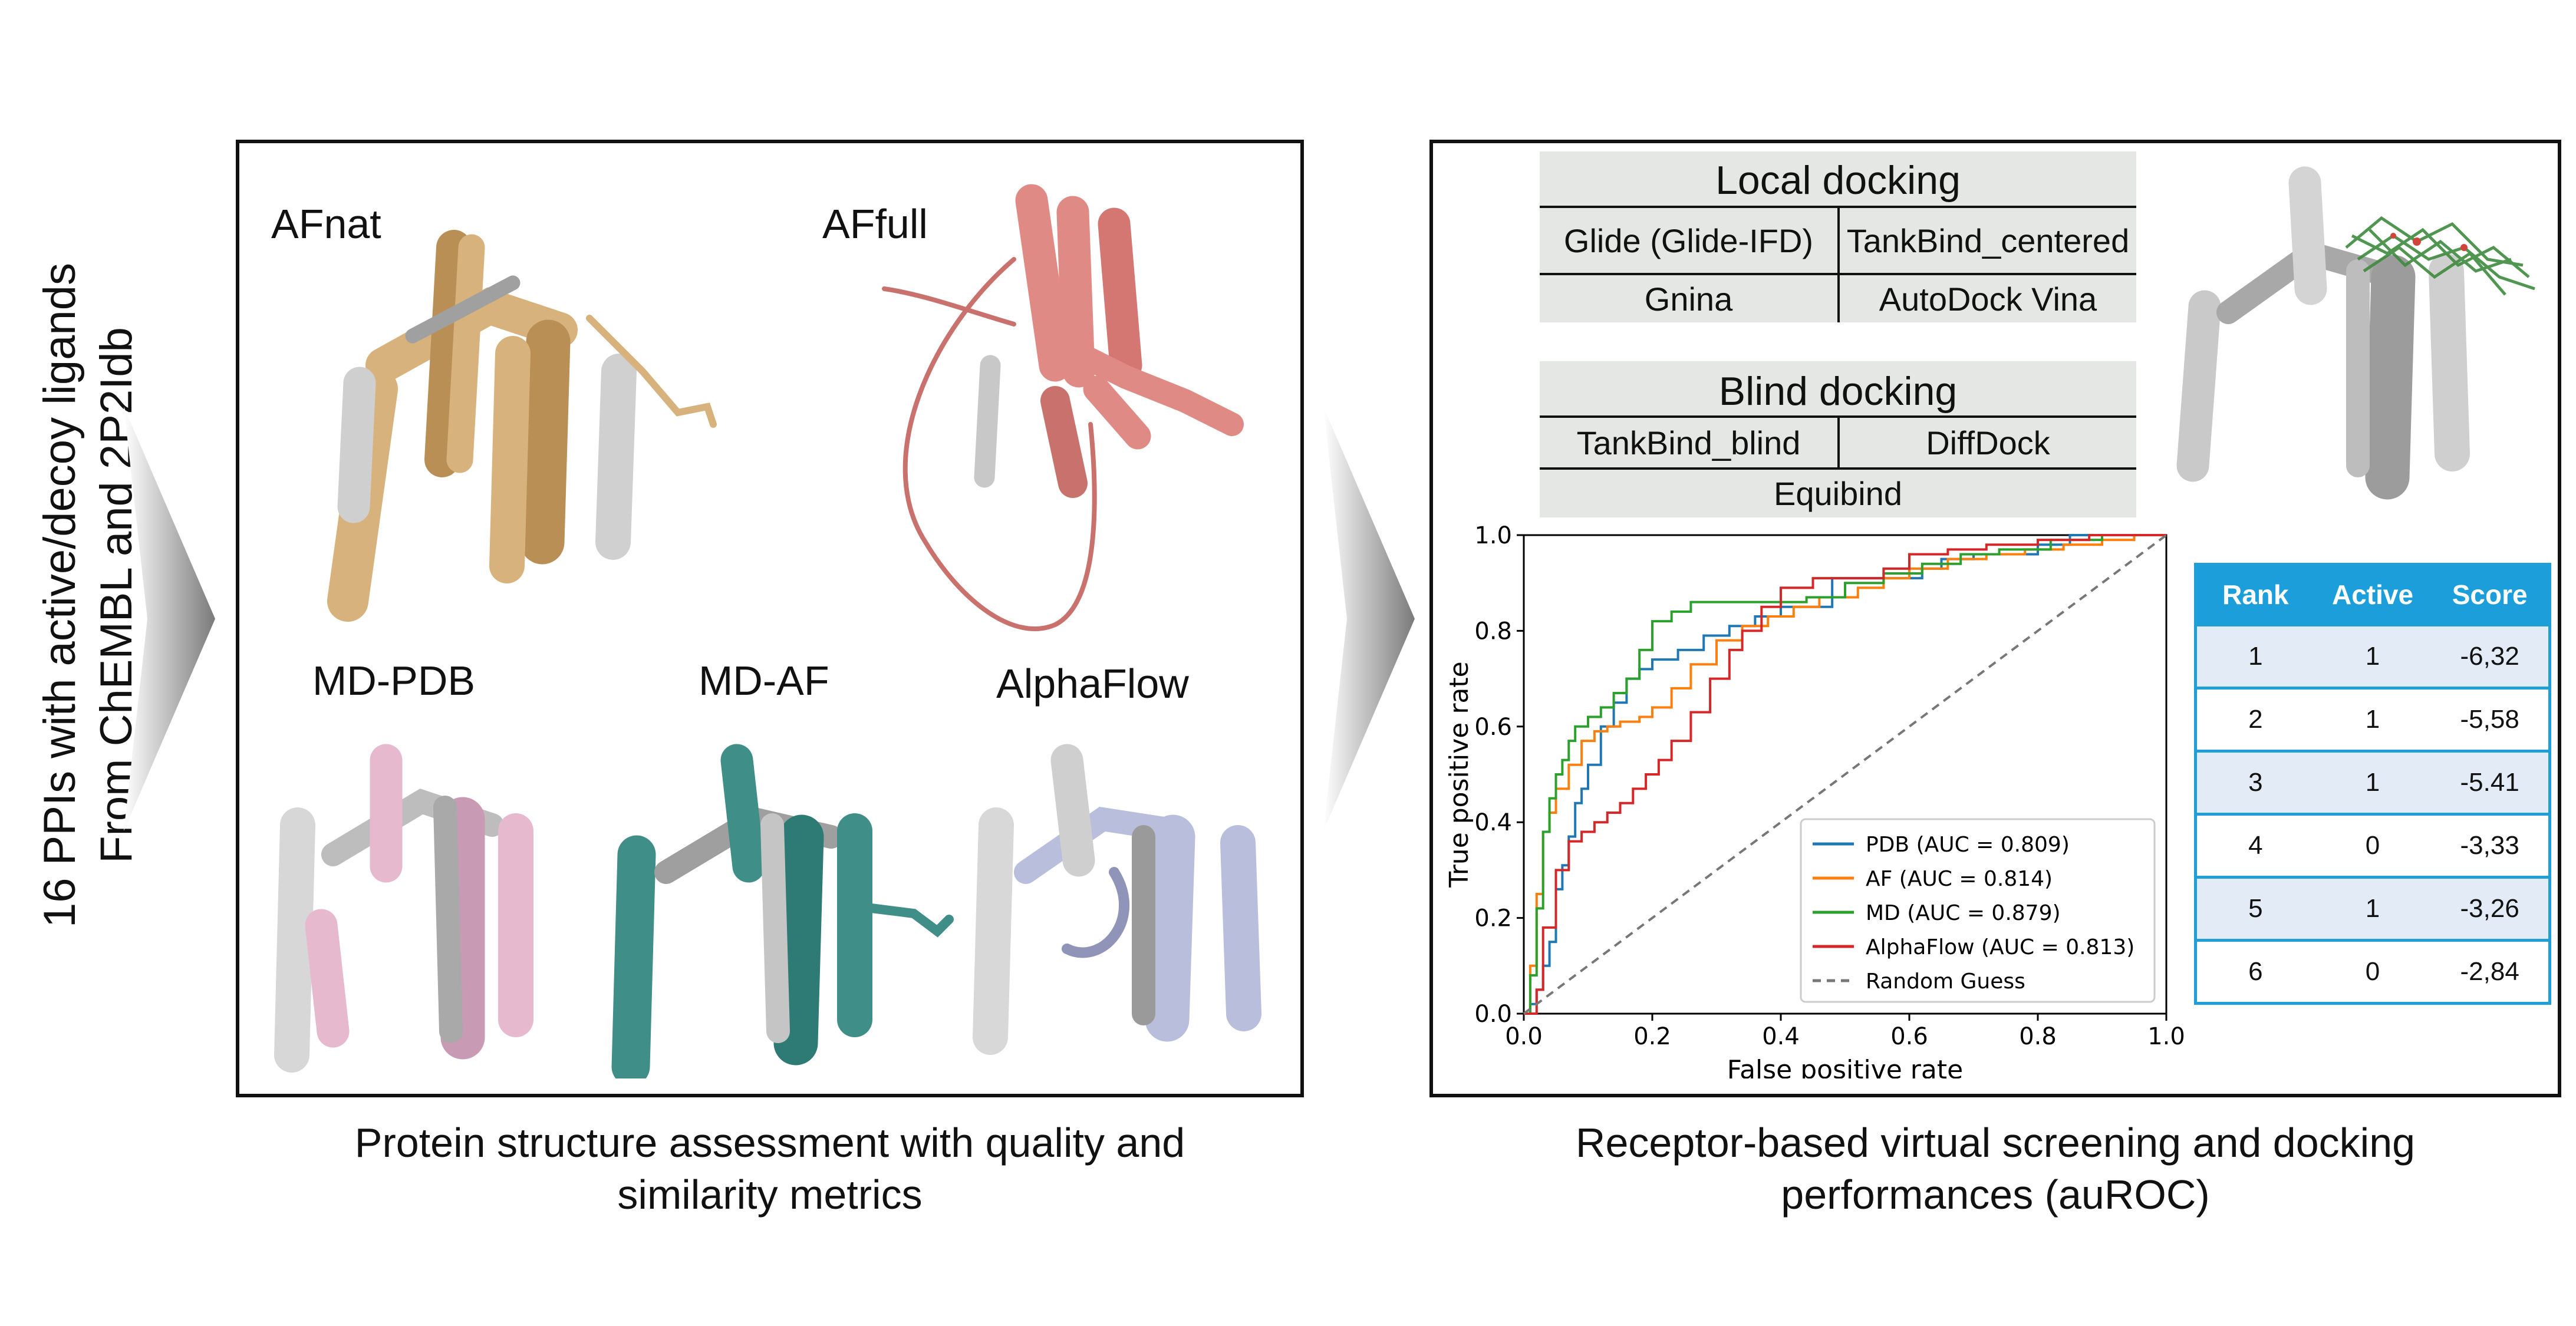 This screenshot has height=1326, width=2576. Describe the element at coordinates (522, 426) in the screenshot. I see `afnat-structure-image` at that location.